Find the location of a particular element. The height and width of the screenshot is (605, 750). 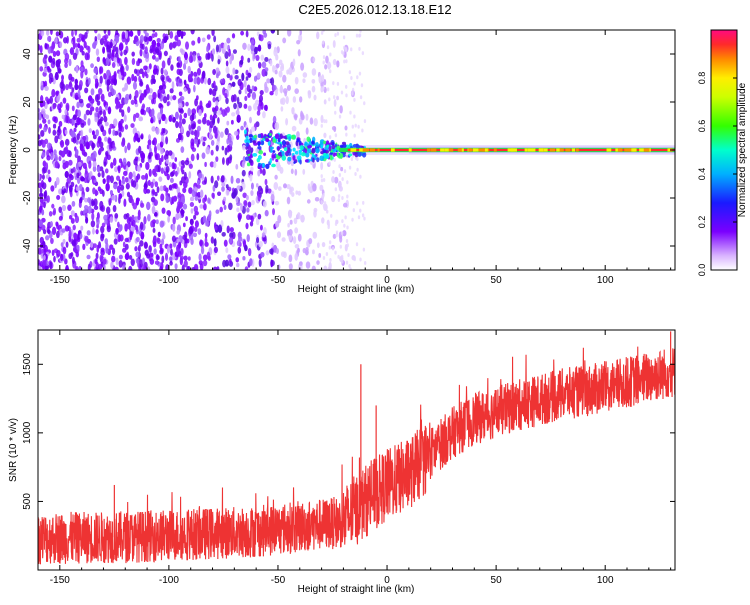

y-tick-label: 500 is located at coordinates (27, 501).